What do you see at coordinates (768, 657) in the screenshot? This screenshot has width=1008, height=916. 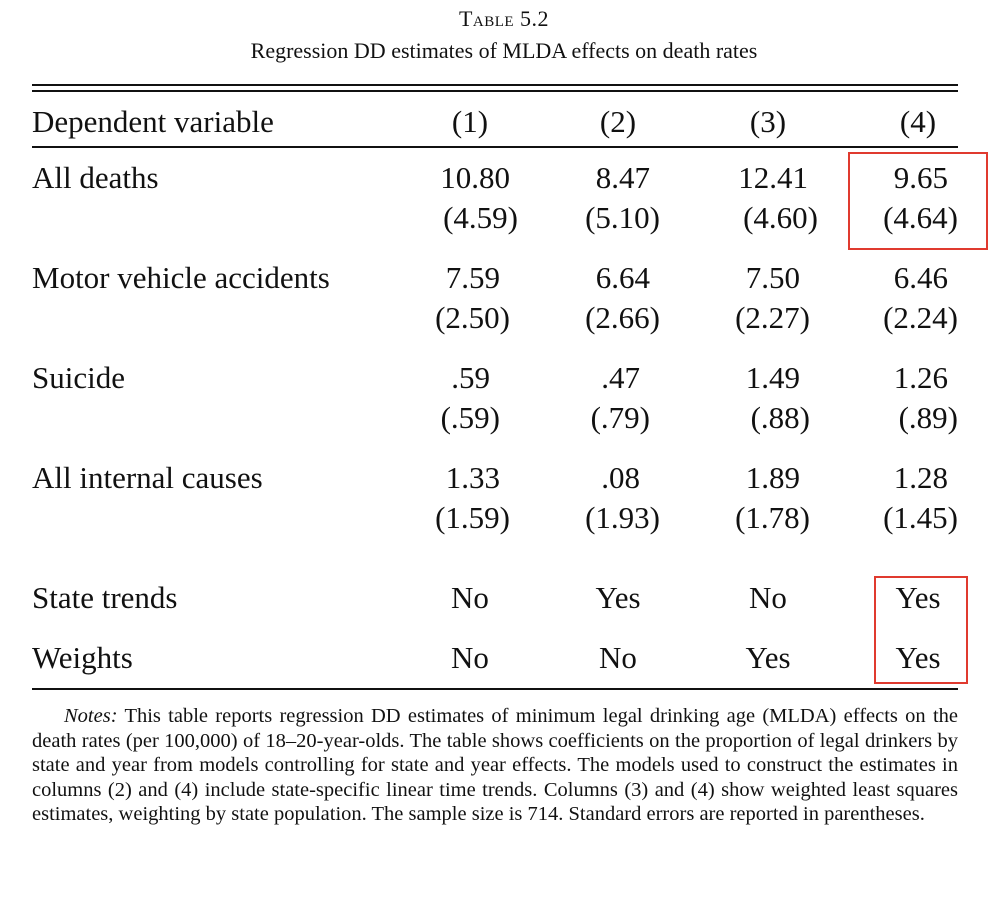 I see `spec-weights-3: Yes` at bounding box center [768, 657].